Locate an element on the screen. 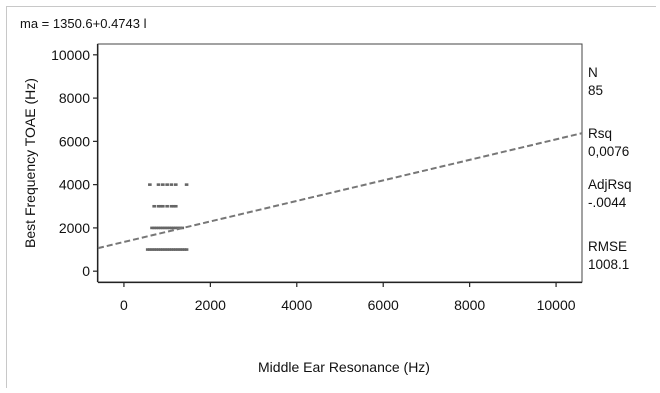 This screenshot has height=393, width=660. stat-label: AdjRsq is located at coordinates (610, 184).